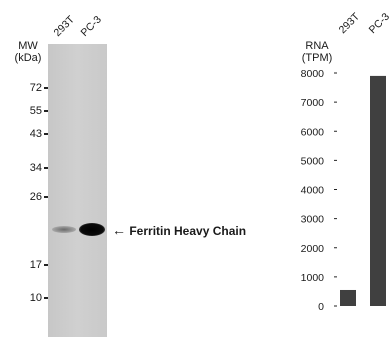  I want to click on y-axis-title-line1: RNA, so click(317, 46).